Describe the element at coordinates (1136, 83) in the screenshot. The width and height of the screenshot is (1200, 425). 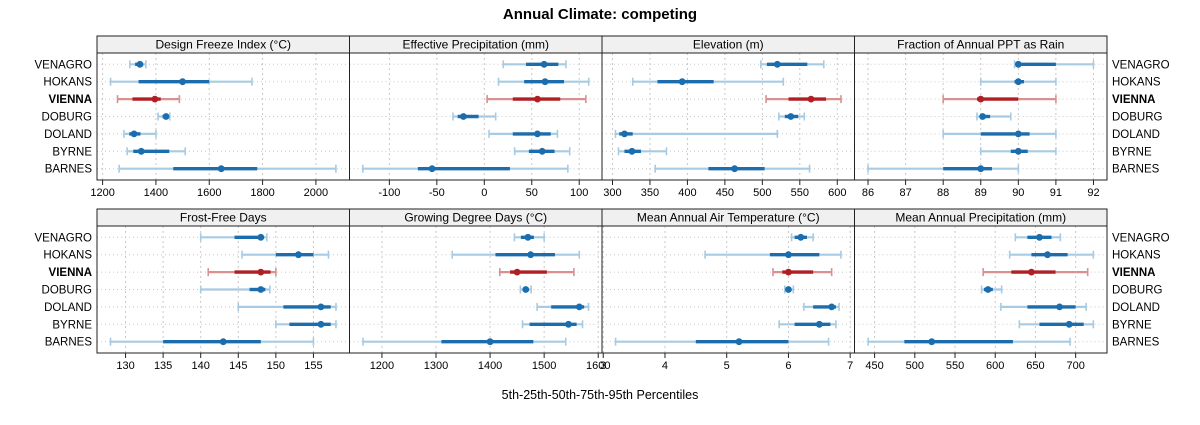
I see `row-label-right-hokans: HOKANS` at that location.